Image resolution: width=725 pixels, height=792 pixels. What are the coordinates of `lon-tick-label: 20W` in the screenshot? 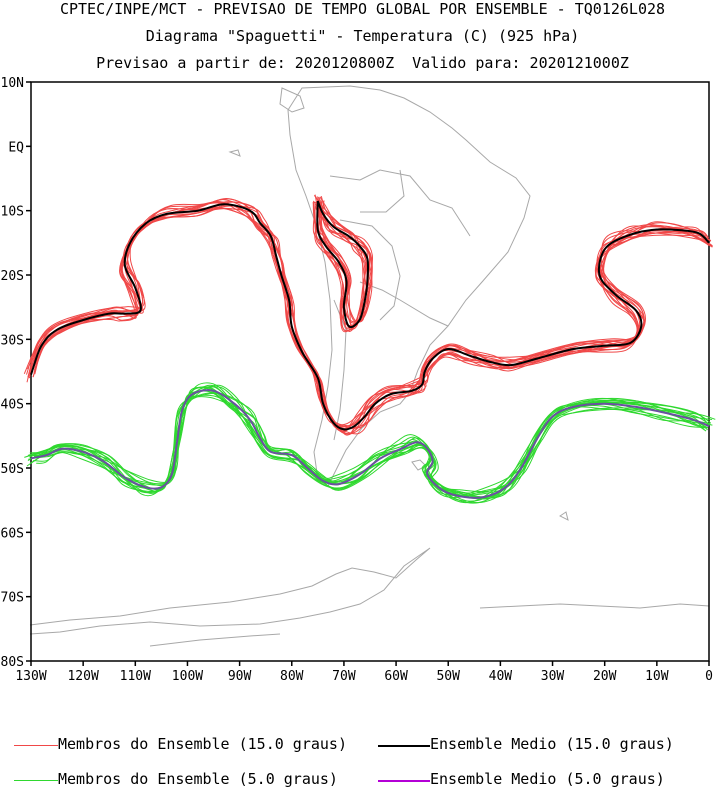 It's located at (605, 676).